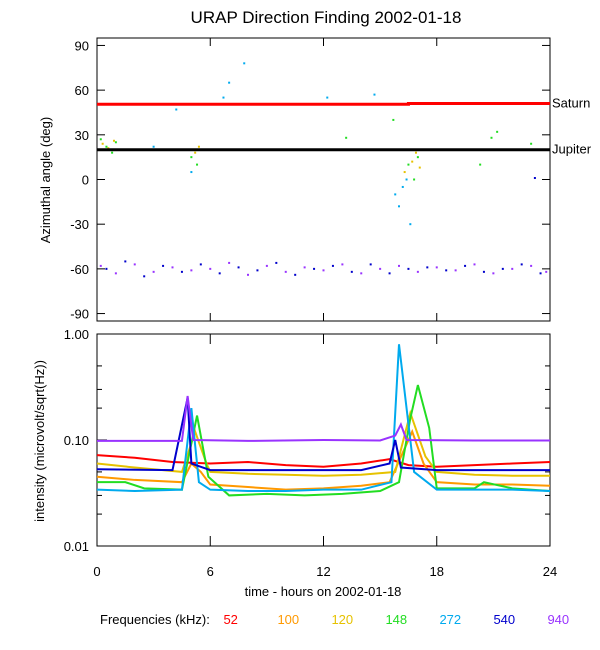  What do you see at coordinates (79, 269) in the screenshot?
I see `top-y-tick-label: -60` at bounding box center [79, 269].